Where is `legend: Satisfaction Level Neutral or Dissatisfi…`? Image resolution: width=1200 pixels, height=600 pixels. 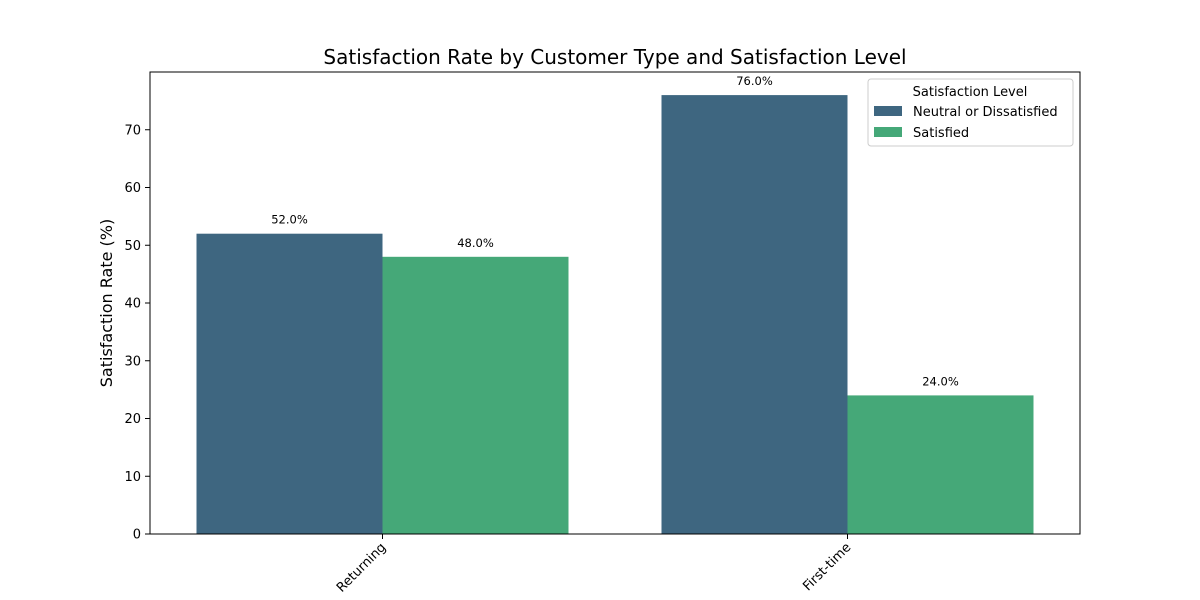
legend: Satisfaction Level Neutral or Dissatisfi… is located at coordinates (970, 112).